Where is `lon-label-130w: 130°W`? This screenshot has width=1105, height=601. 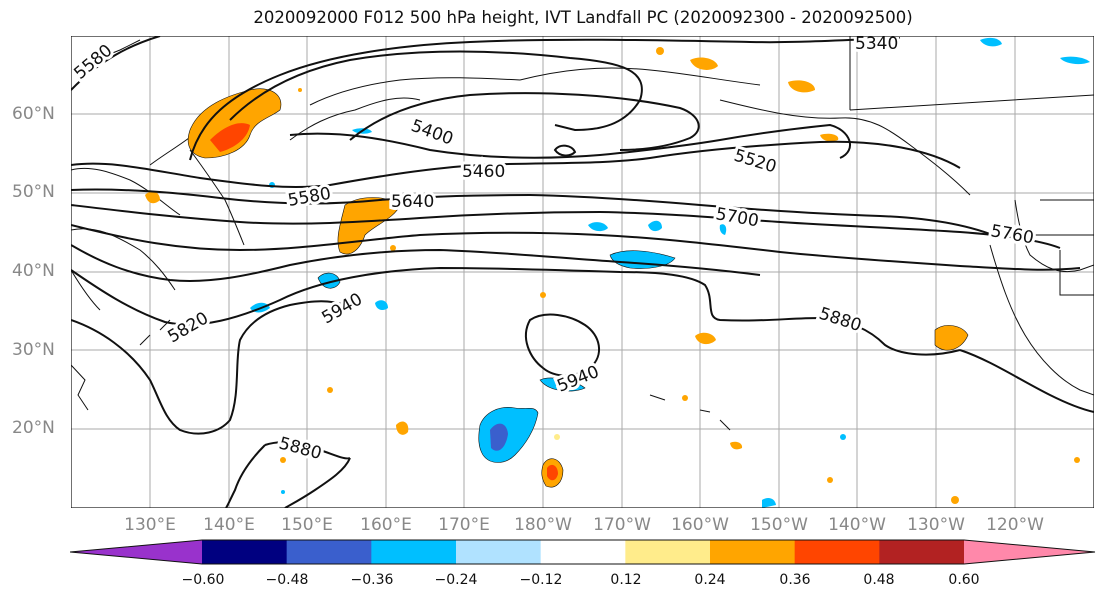 lon-label-130w: 130°W is located at coordinates (936, 525).